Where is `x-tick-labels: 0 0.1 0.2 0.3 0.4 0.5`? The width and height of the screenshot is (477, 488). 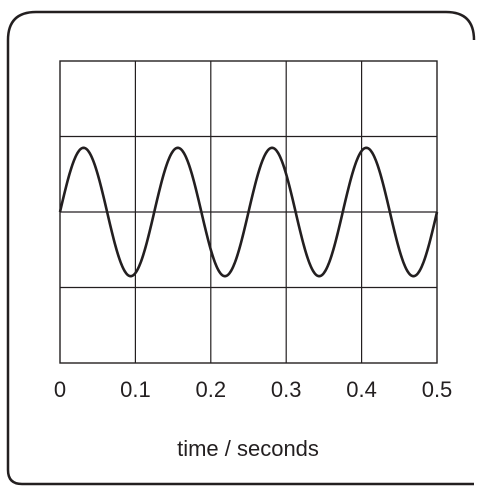
x-tick-labels: 0 0.1 0.2 0.3 0.4 0.5 is located at coordinates (253, 389).